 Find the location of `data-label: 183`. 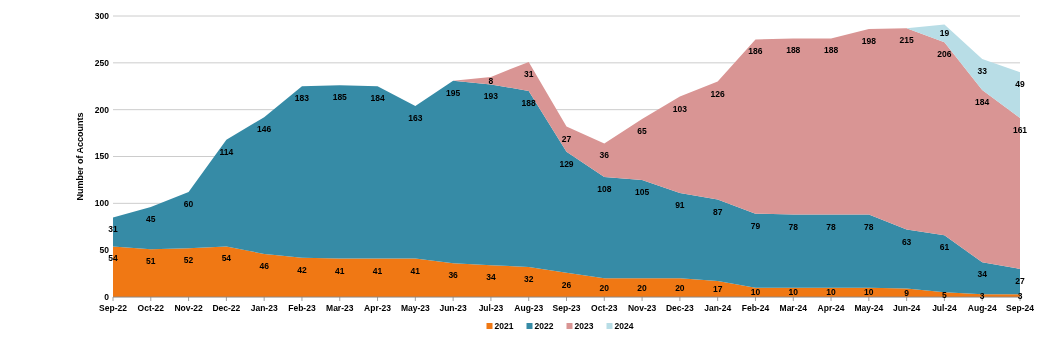

data-label: 183 is located at coordinates (302, 98).